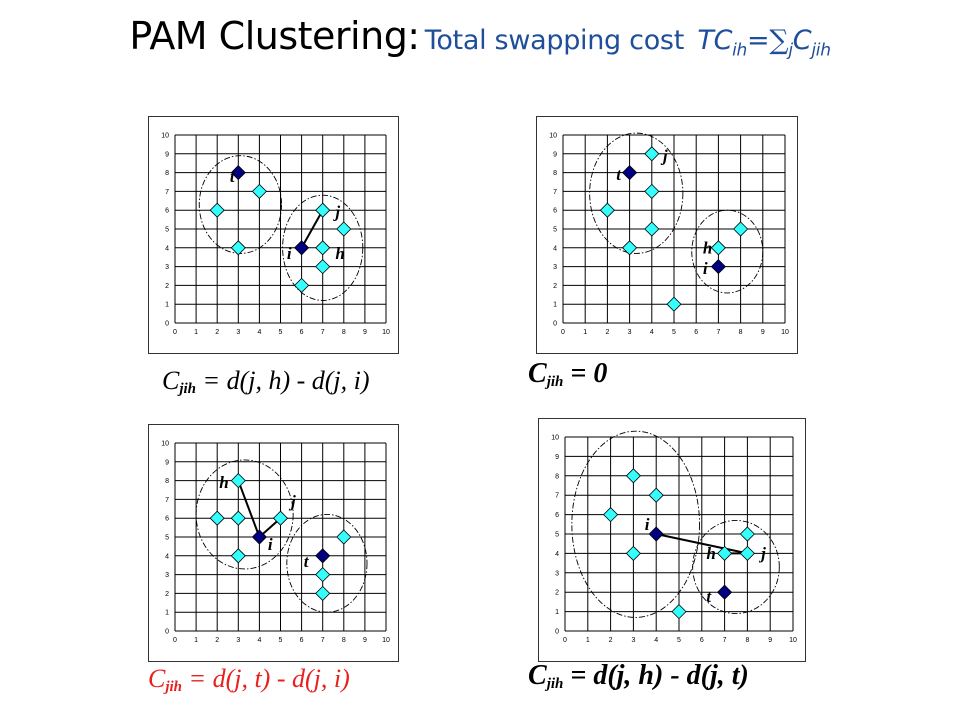 The width and height of the screenshot is (960, 720). I want to click on formula-equals: =, so click(758, 40).